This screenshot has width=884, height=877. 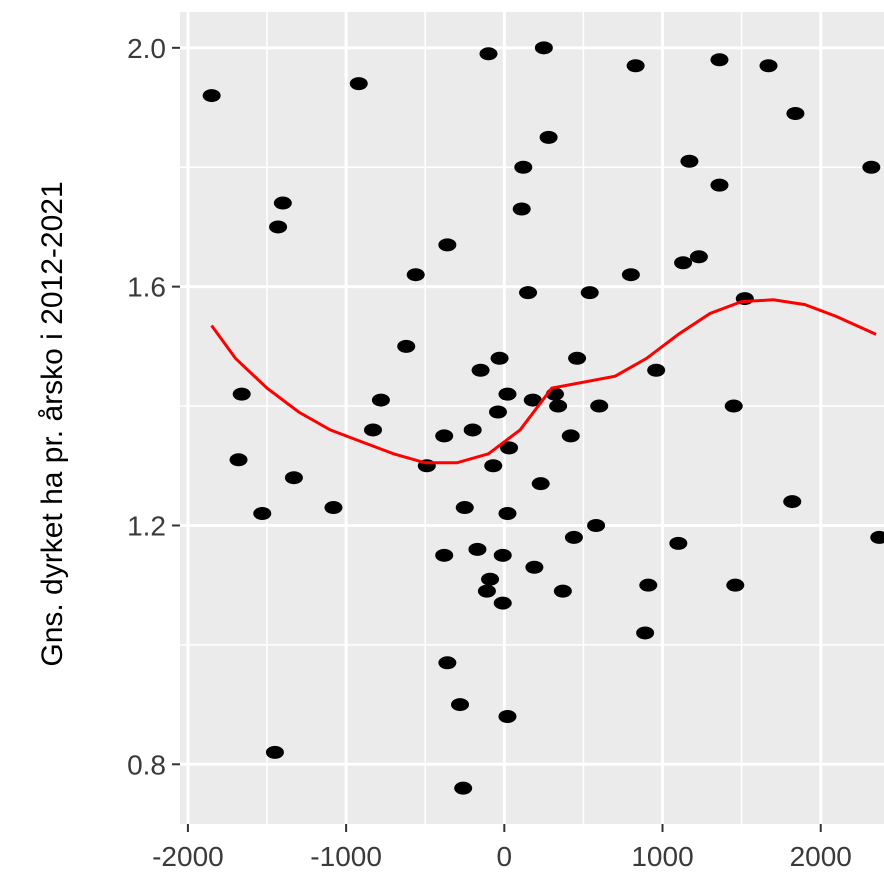 I want to click on y-tick-label: 1.6, so click(x=146, y=287).